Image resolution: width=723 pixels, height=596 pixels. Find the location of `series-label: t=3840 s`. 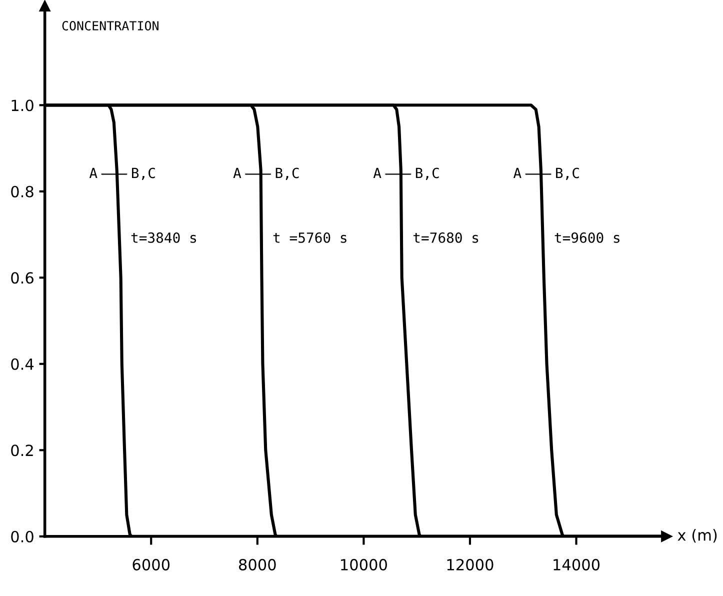

series-label: t=3840 s is located at coordinates (163, 237).